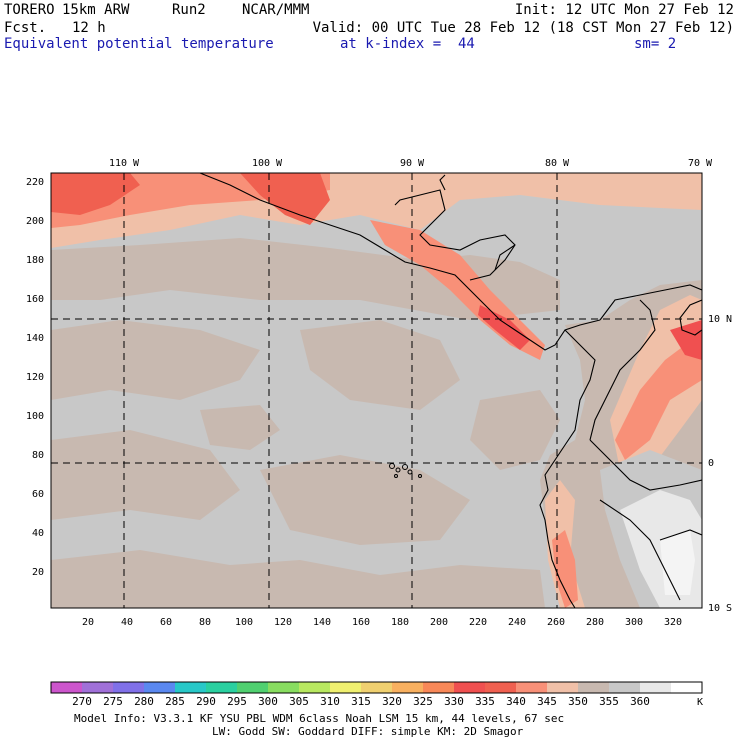 The image size is (740, 740). Describe the element at coordinates (244, 622) in the screenshot. I see `x-tick-label: 100` at that location.